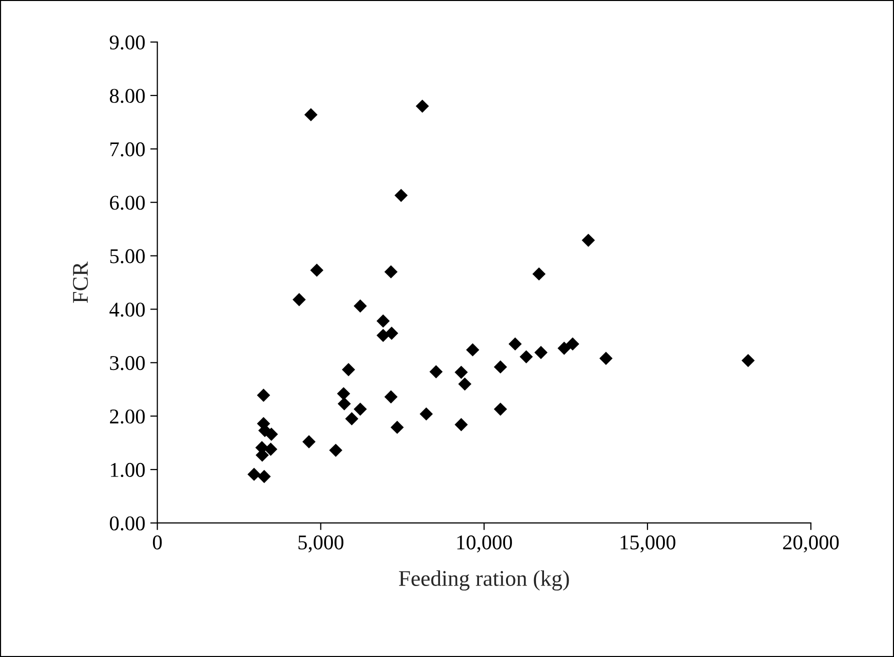 The height and width of the screenshot is (657, 894). What do you see at coordinates (127, 149) in the screenshot?
I see `y-tick-label: 7.00` at bounding box center [127, 149].